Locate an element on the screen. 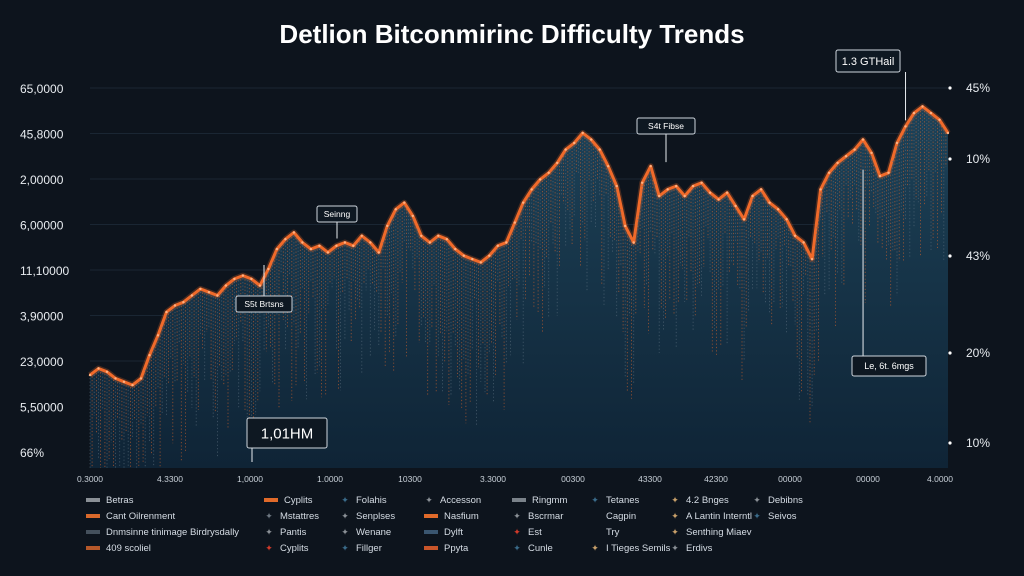 This screenshot has width=1024, height=576. x-tick-label: 0.3000 is located at coordinates (90, 479).